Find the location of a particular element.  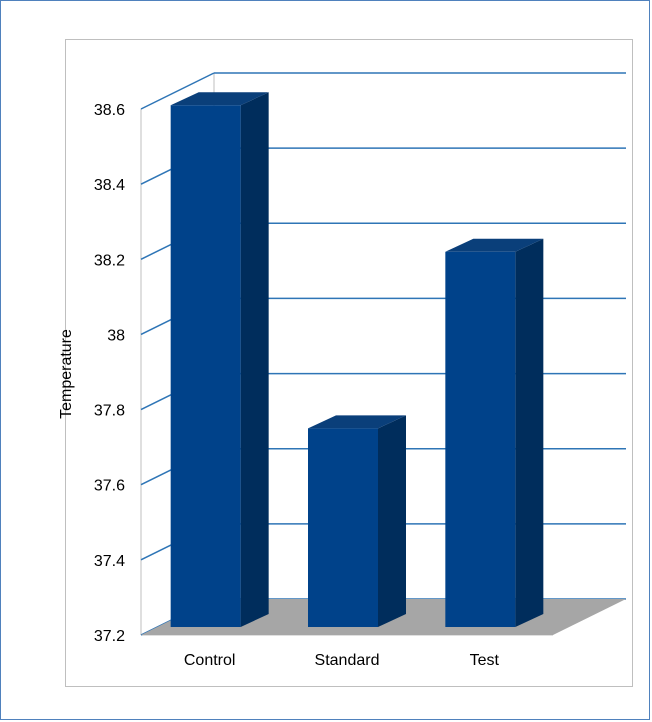

bar-control is located at coordinates (219, 359).